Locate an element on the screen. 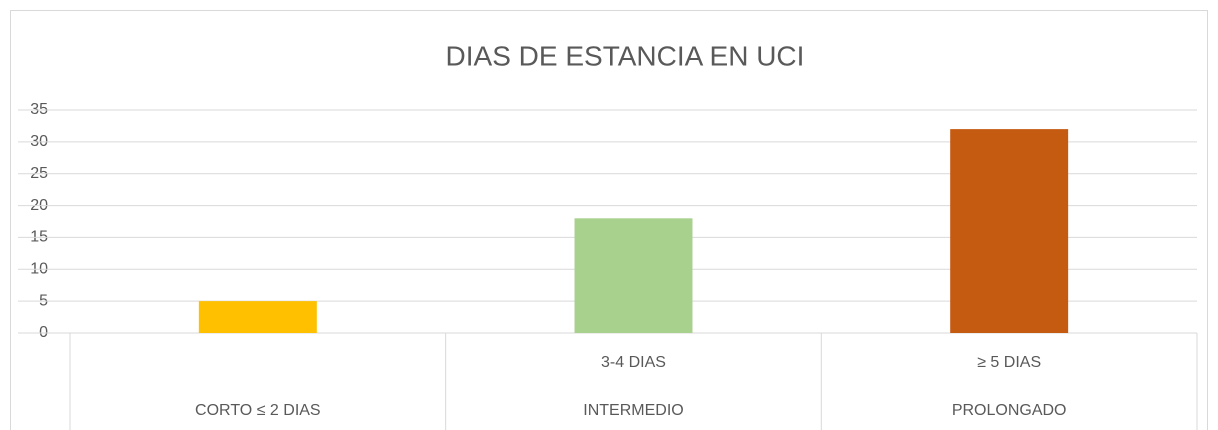 This screenshot has width=1218, height=430. x-tick-label: PROLONGADO is located at coordinates (1009, 410).